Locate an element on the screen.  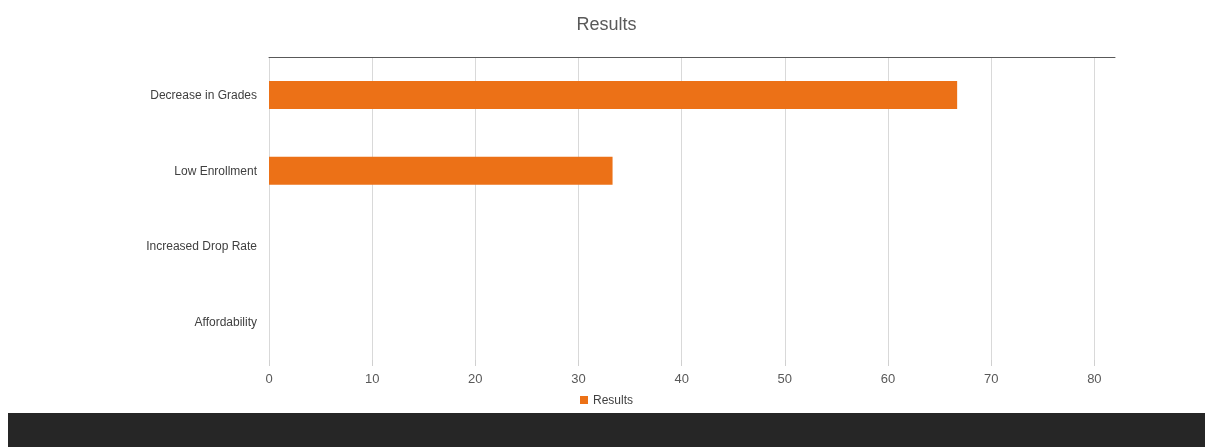
y-tick-label: Increased Drop Rate is located at coordinates (202, 246).